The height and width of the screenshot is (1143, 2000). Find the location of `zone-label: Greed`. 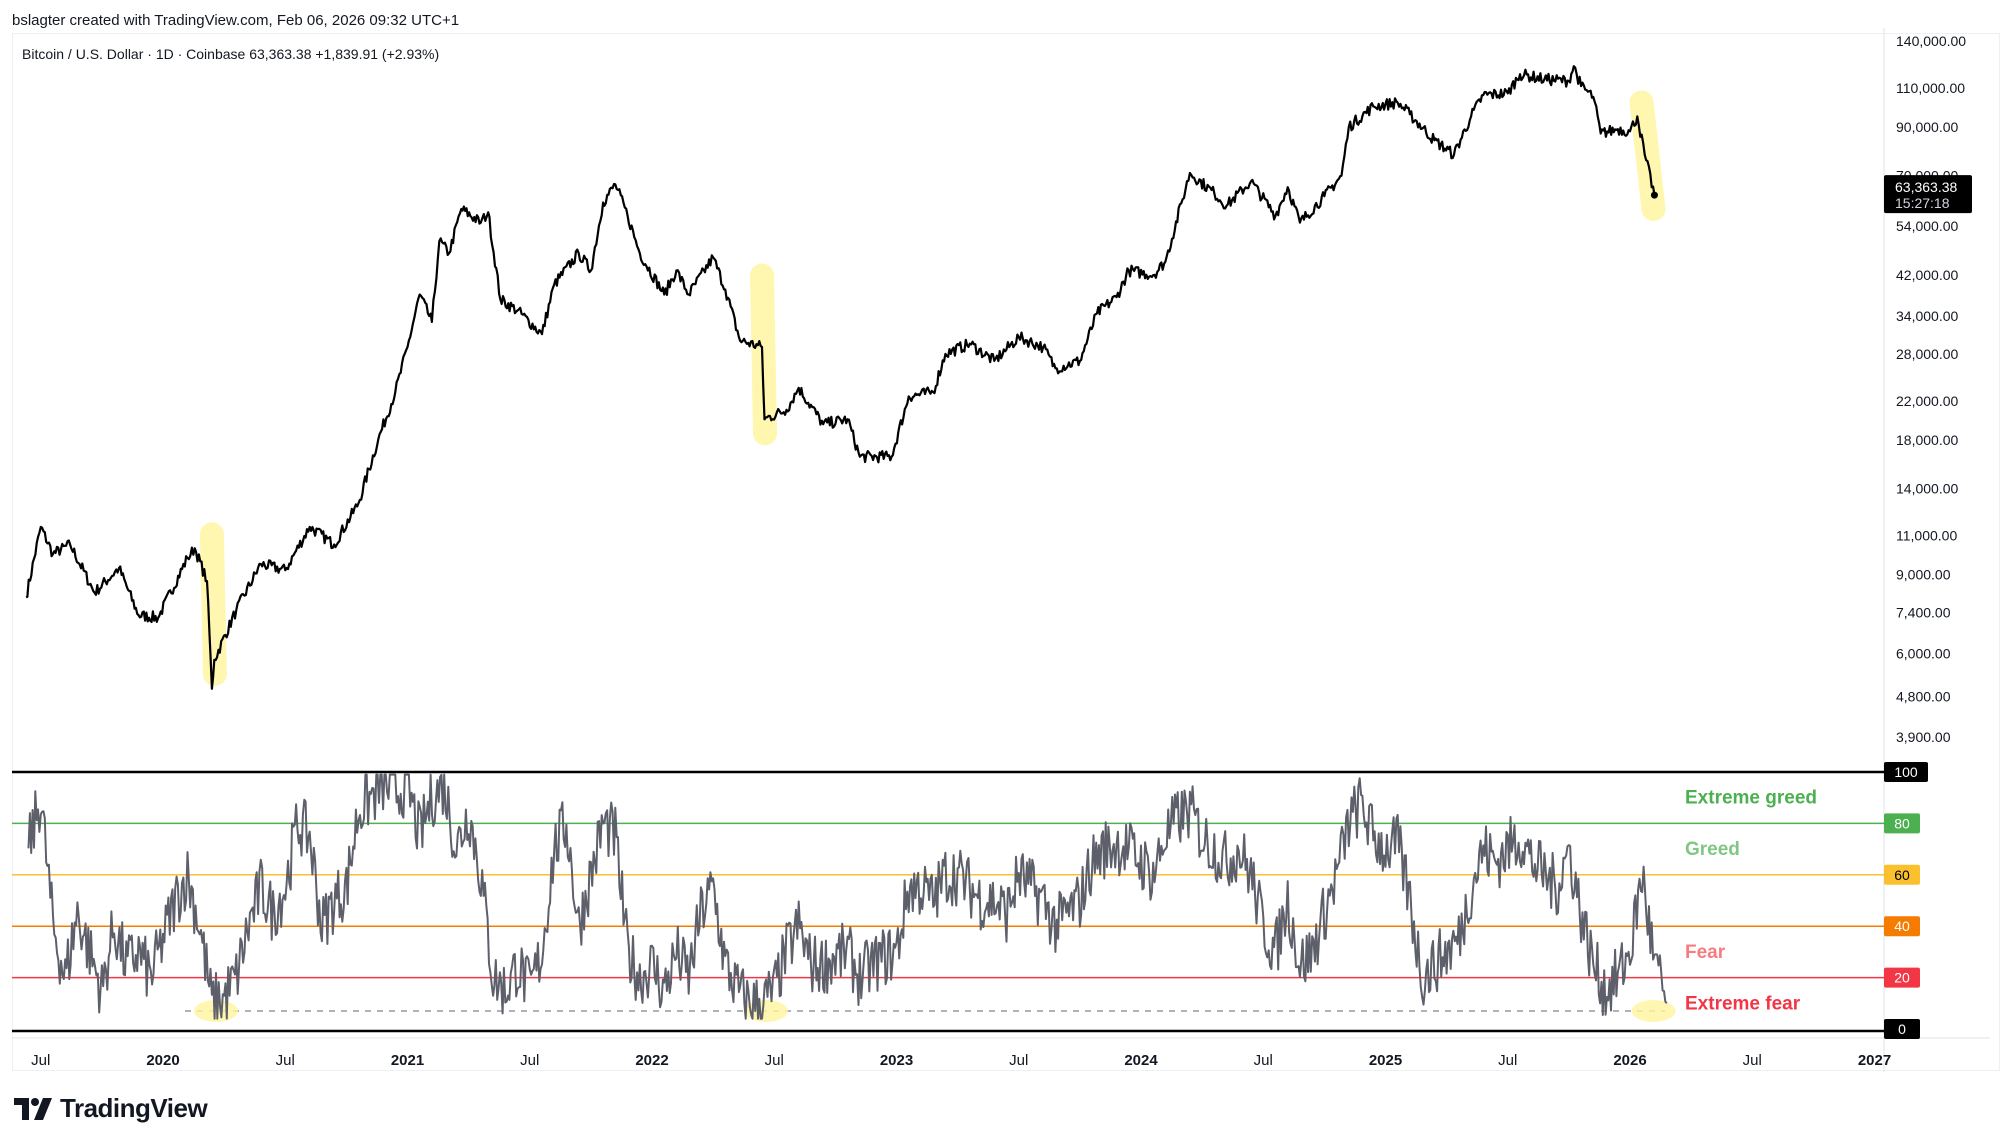

zone-label: Greed is located at coordinates (1712, 849).